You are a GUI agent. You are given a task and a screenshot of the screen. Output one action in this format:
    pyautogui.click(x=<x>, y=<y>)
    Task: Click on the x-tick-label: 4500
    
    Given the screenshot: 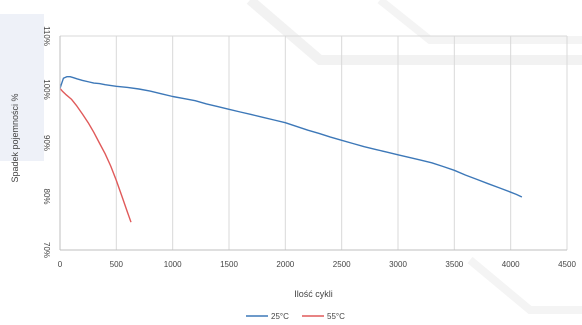 What is the action you would take?
    pyautogui.click(x=567, y=264)
    